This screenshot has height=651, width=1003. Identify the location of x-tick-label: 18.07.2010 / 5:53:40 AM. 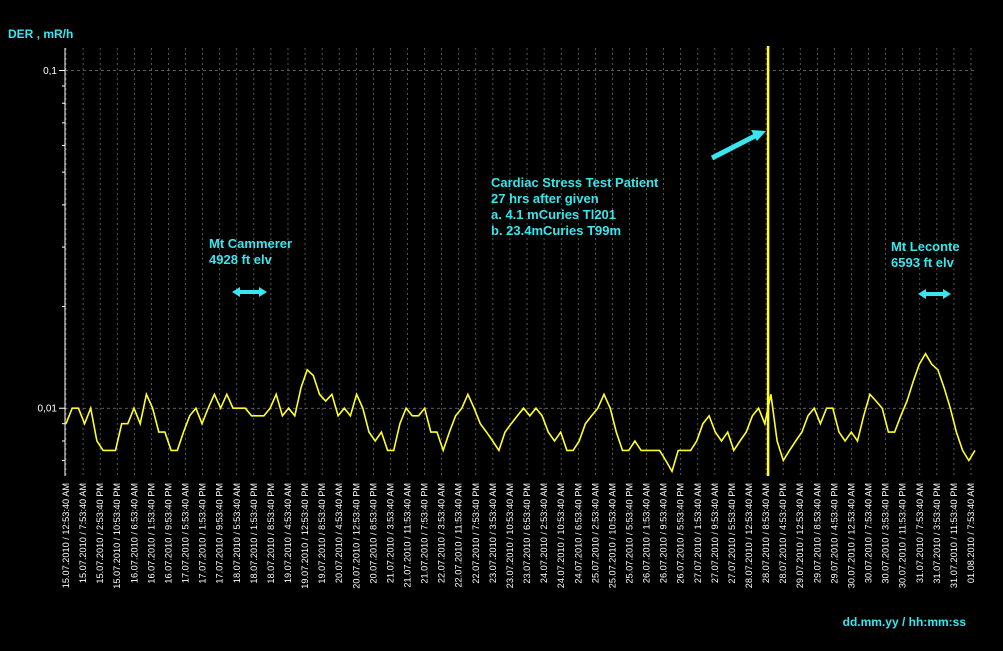
(237, 533).